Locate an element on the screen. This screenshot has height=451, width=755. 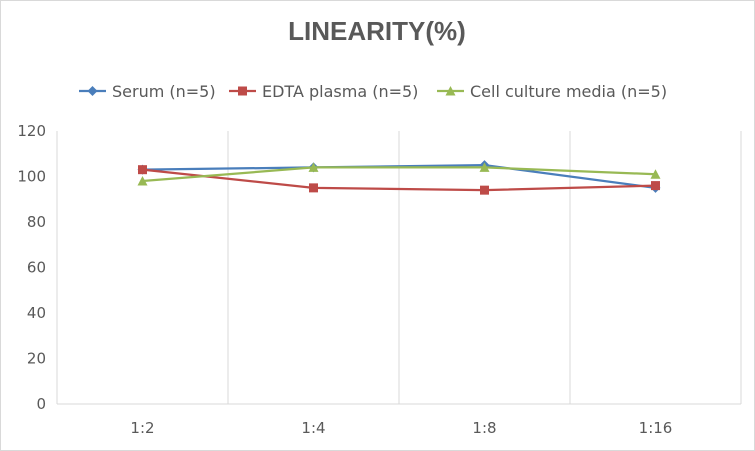
y-axis: 0 20 40 60 80 100 120 is located at coordinates (31, 267).